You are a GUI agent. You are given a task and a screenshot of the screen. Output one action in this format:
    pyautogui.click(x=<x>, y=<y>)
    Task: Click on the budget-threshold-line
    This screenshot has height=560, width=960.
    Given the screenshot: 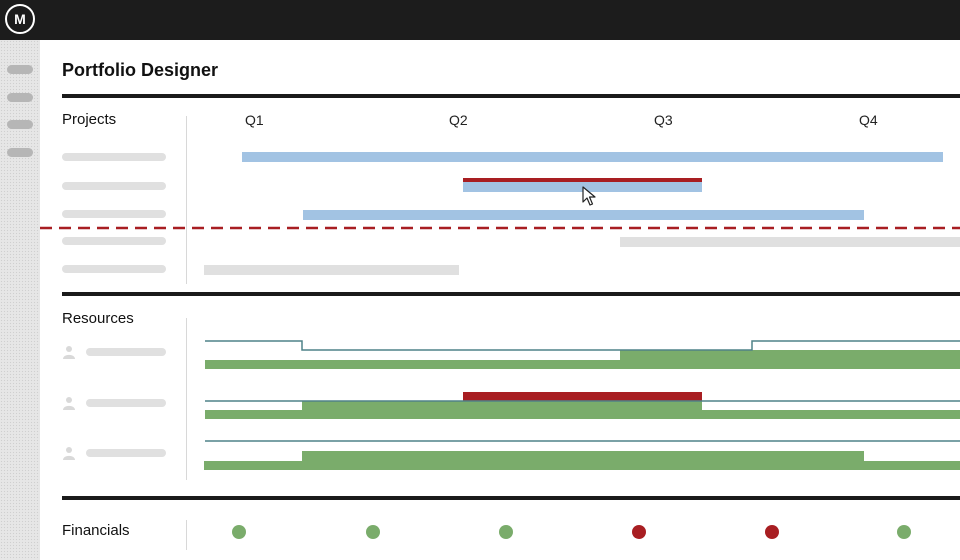 What is the action you would take?
    pyautogui.click(x=500, y=228)
    